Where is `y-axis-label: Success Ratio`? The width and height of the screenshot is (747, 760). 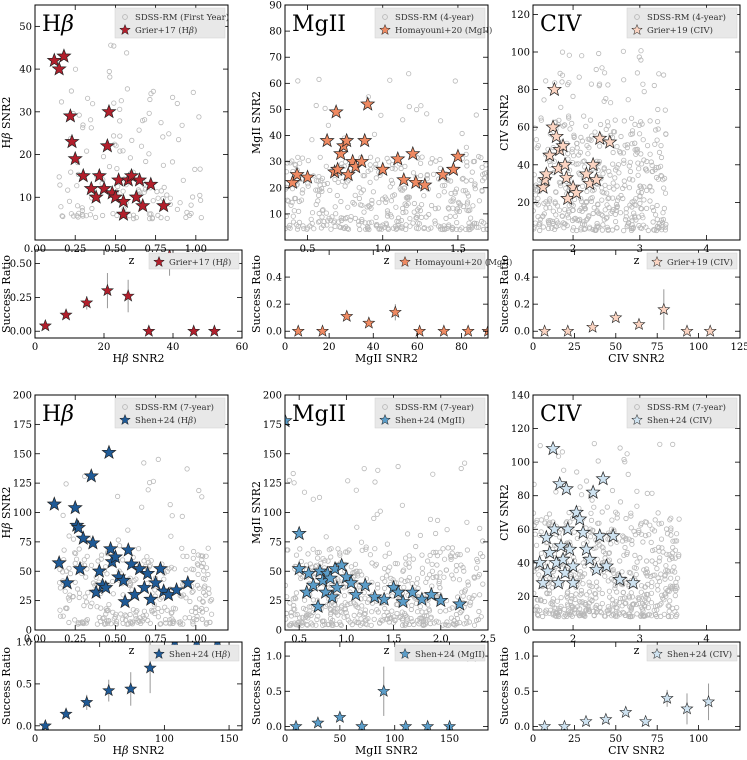
y-axis-label: Success Ratio is located at coordinates (504, 686).